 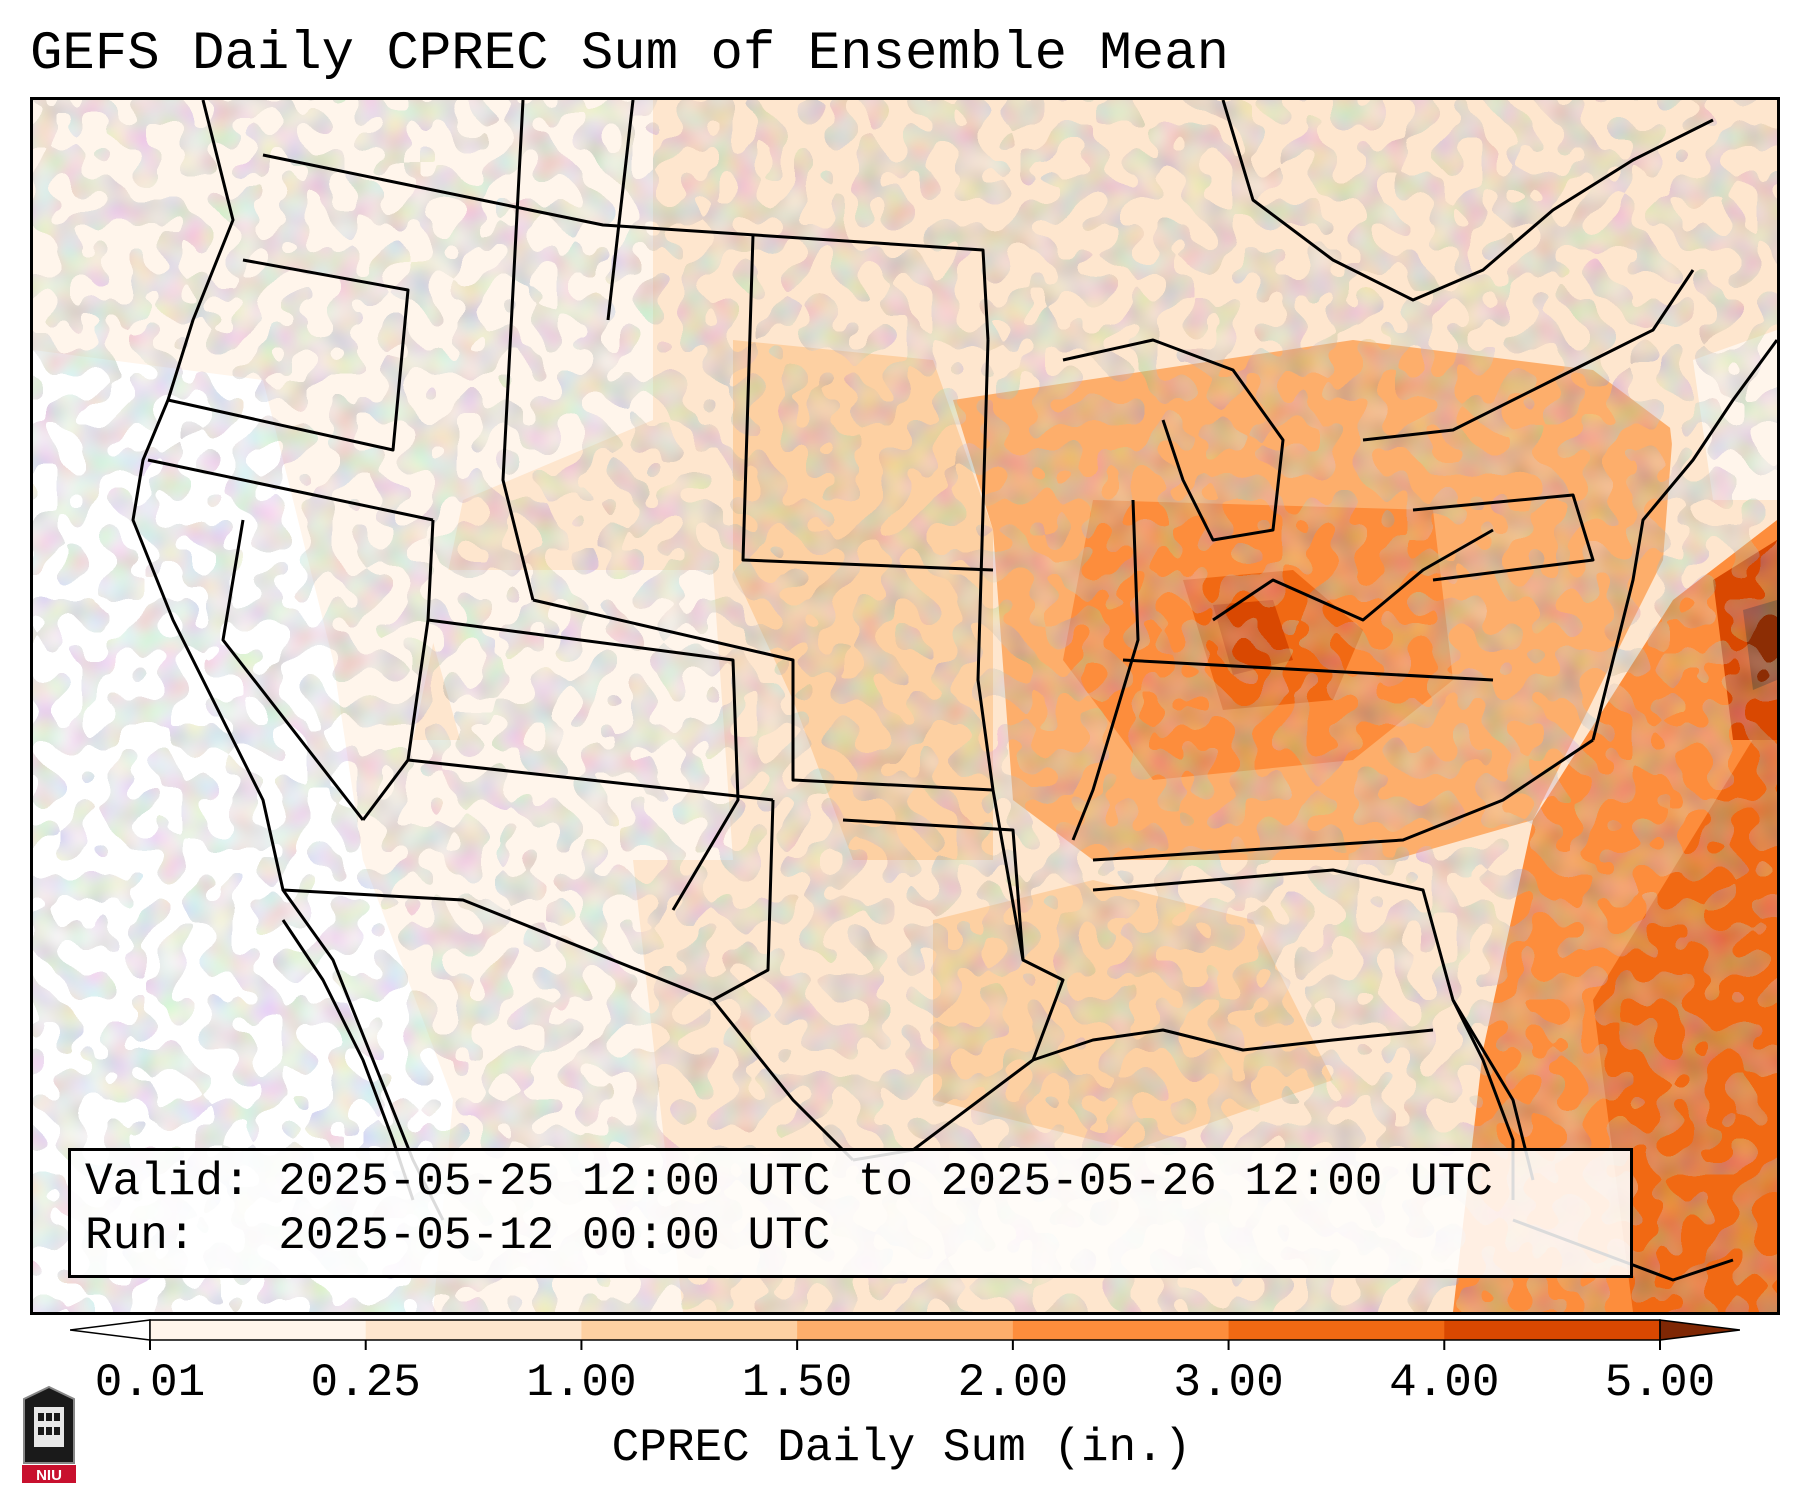 What do you see at coordinates (763, 695) in the screenshot?
I see `colorado-kansas` at bounding box center [763, 695].